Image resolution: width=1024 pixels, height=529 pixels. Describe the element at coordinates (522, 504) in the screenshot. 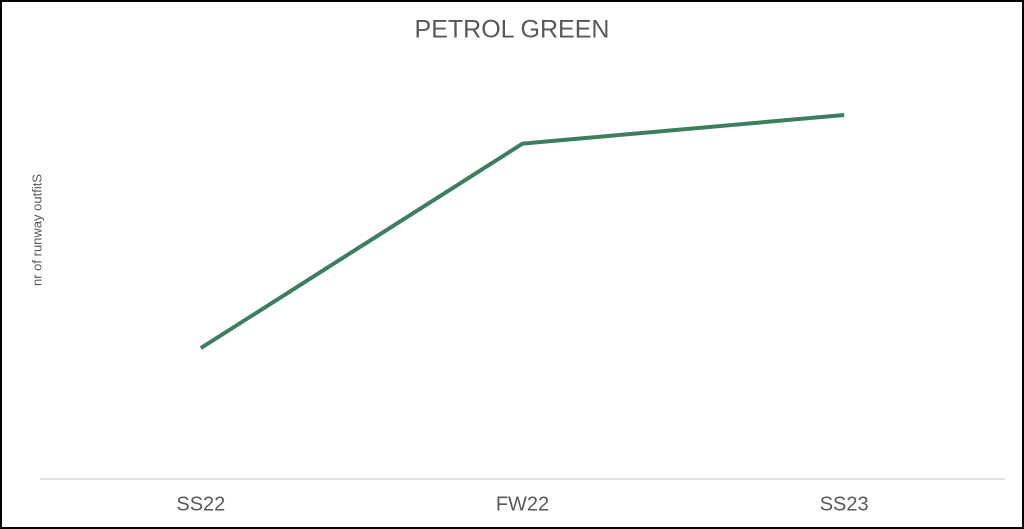

I see `x-tick-label: FW22` at that location.